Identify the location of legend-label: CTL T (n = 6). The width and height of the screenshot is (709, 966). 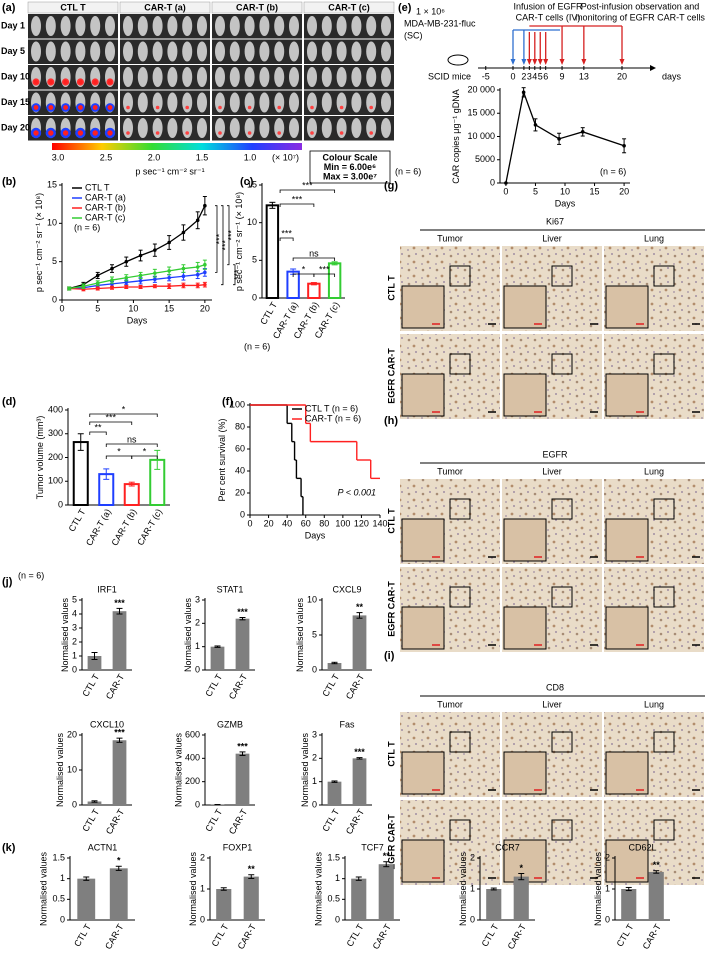
(331, 408).